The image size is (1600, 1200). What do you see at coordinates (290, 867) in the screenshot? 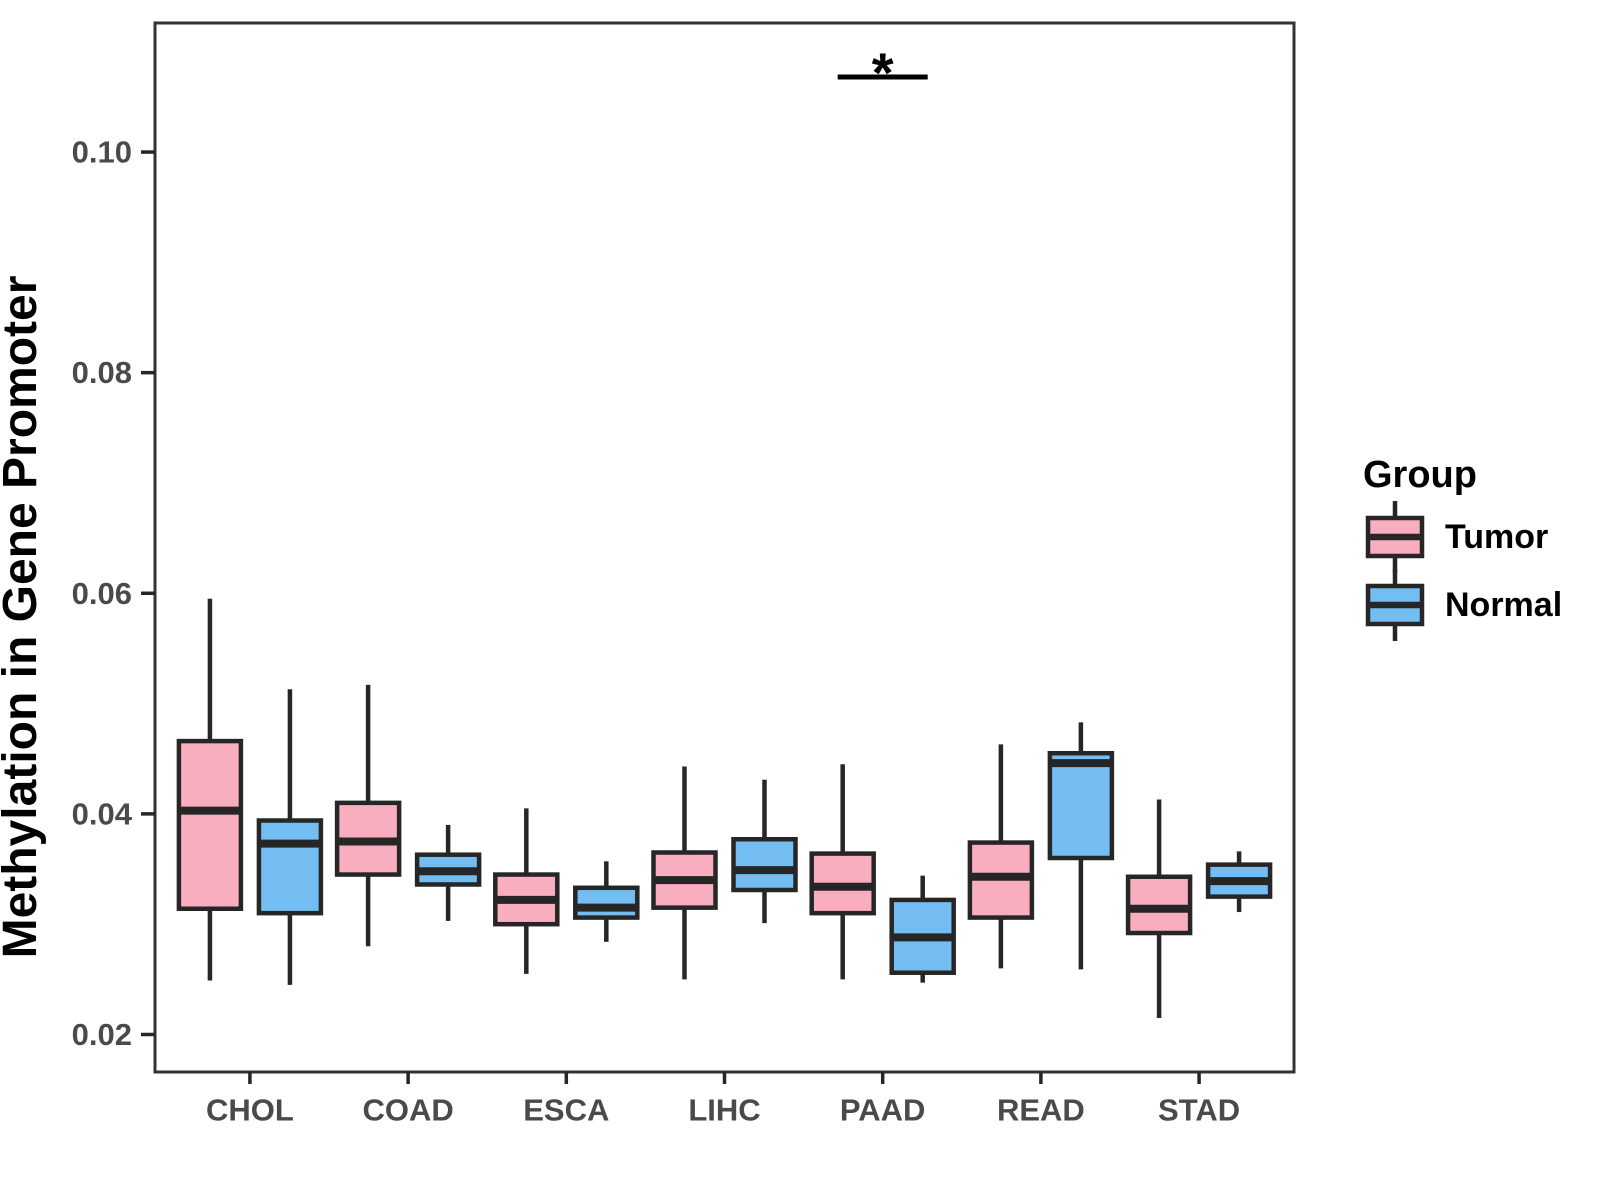
I see `box-normal-CHOL` at bounding box center [290, 867].